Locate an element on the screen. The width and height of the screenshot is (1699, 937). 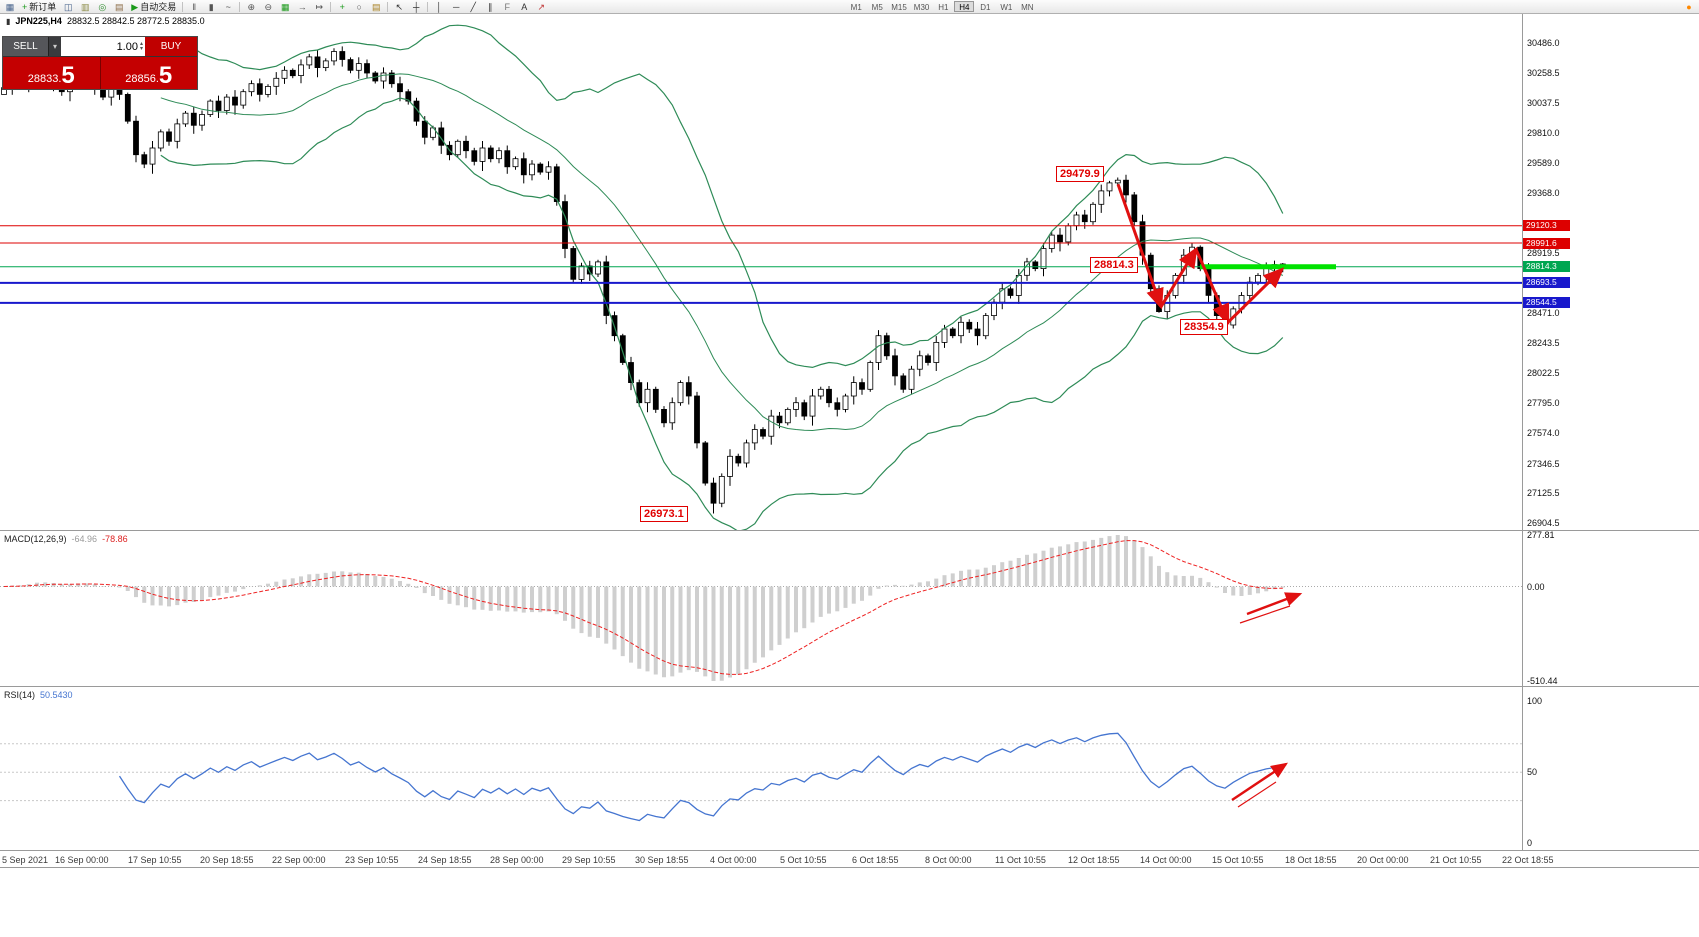
time-label: 22 Oct 18:55 is located at coordinates (1528, 860).